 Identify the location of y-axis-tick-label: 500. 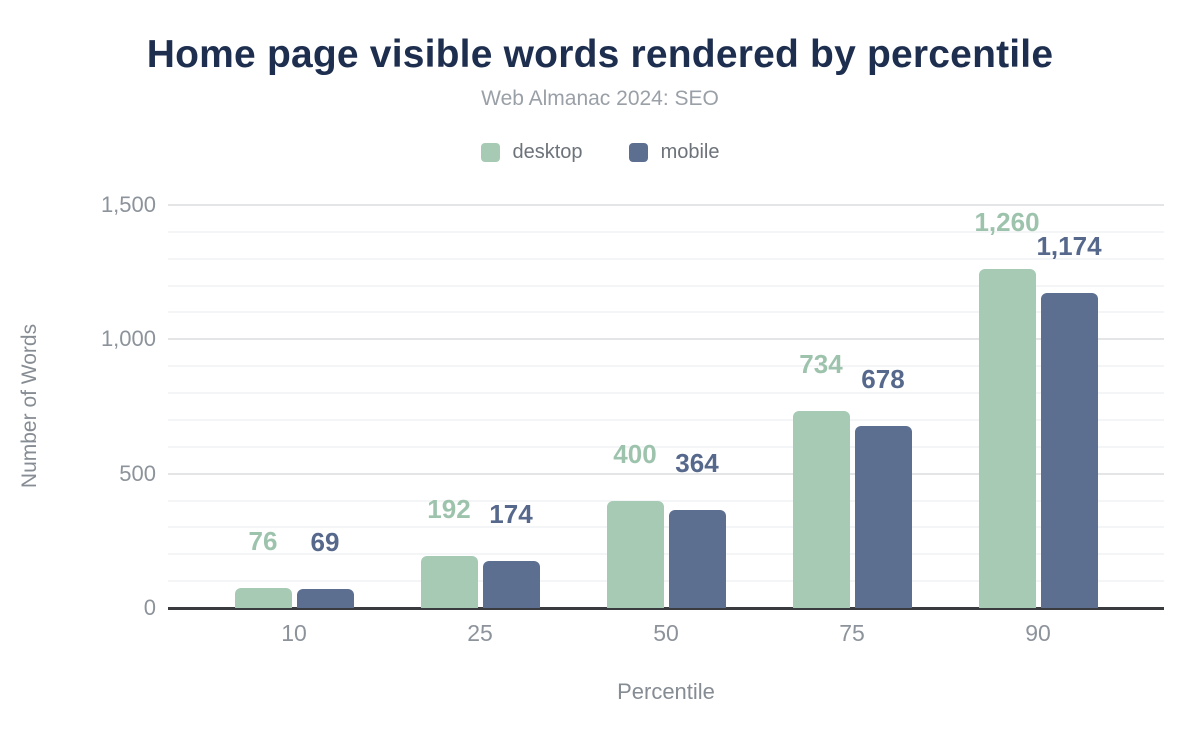
(137, 473).